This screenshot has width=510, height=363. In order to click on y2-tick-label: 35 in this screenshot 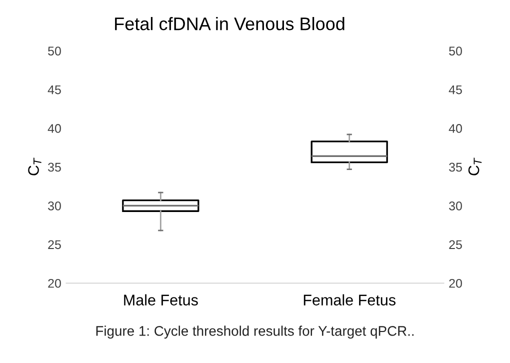, I will do `click(455, 167)`.